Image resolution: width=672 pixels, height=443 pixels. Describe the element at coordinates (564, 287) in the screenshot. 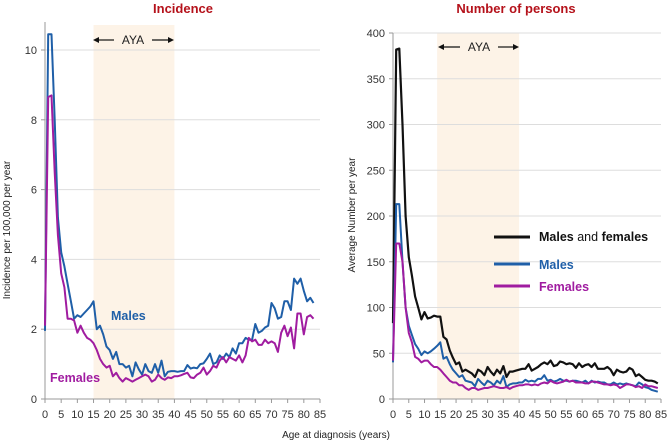

I see `legend-label: Females` at that location.